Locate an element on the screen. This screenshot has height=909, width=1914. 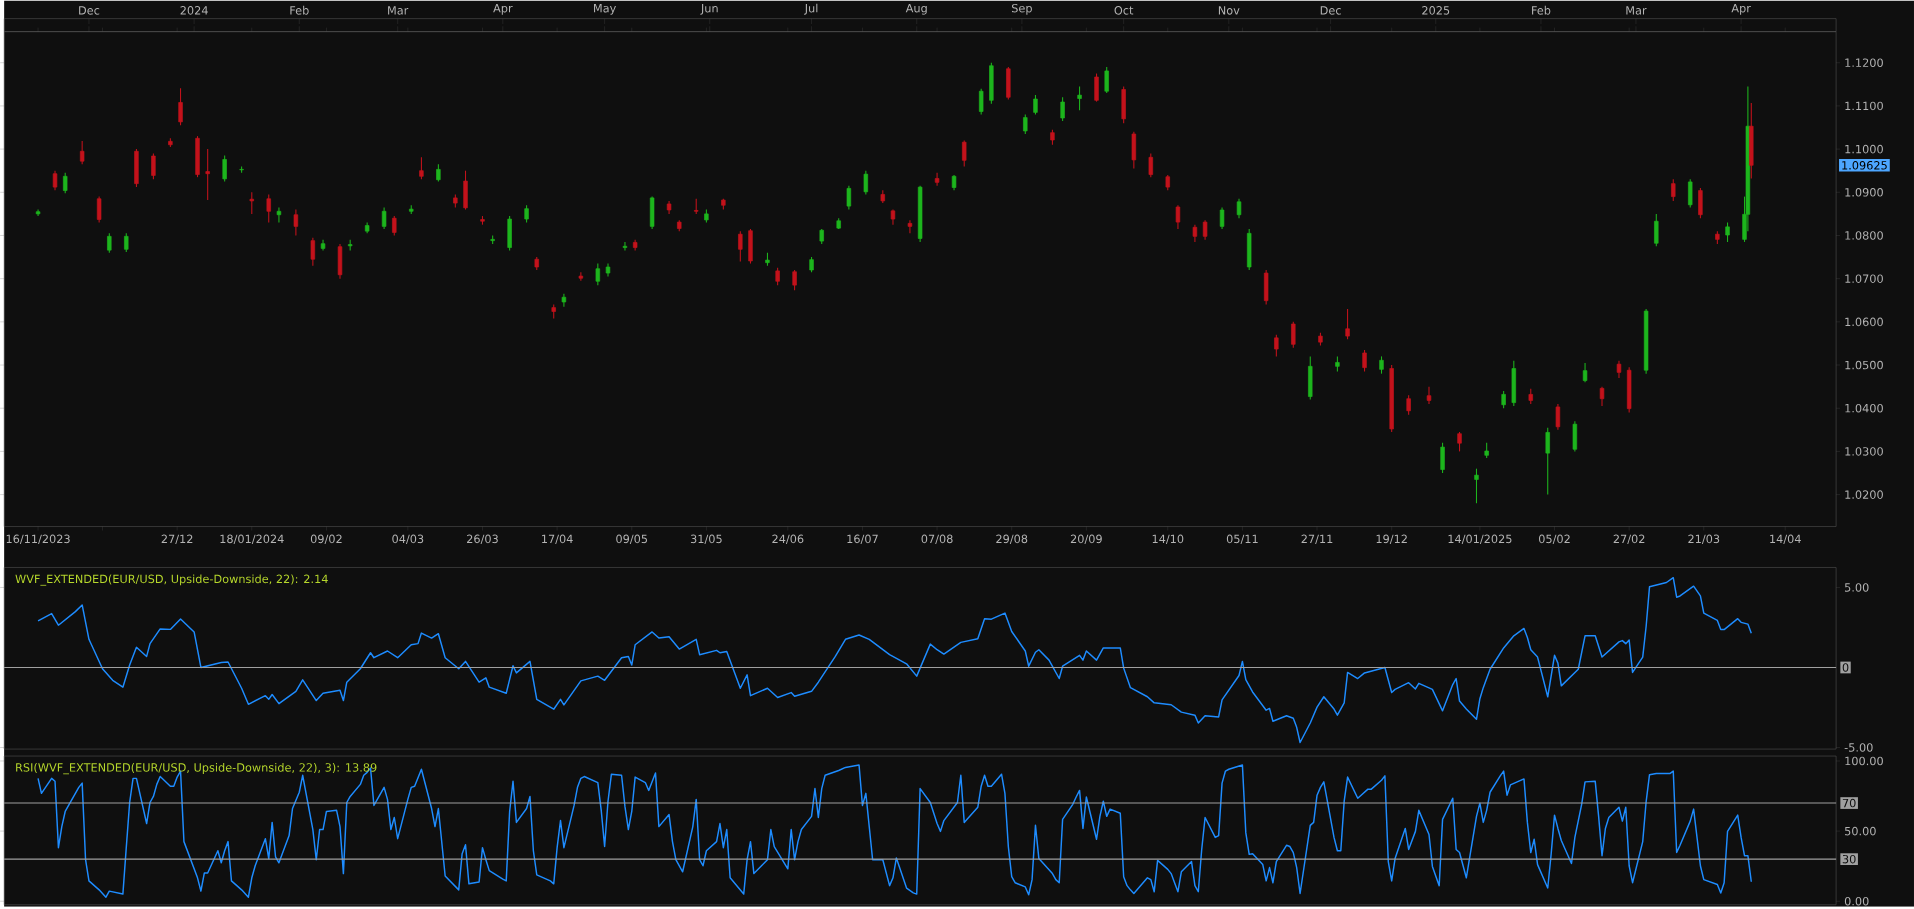
y-tick-label: 1.0300 is located at coordinates (1864, 451).